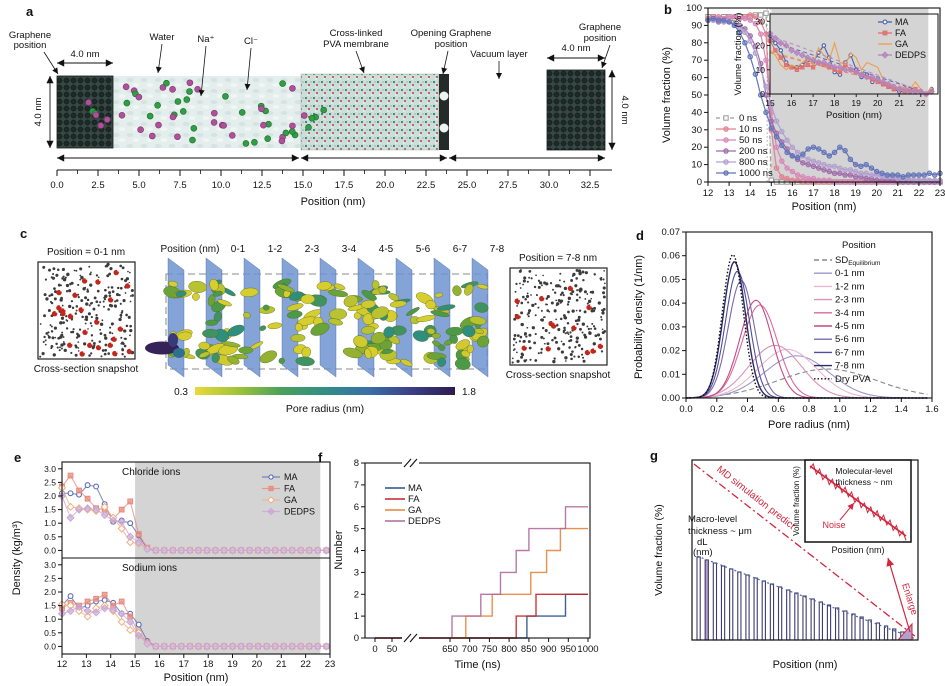 This screenshot has width=945, height=686. What do you see at coordinates (30, 35) in the screenshot?
I see `svg-text: Graphene` at bounding box center [30, 35].